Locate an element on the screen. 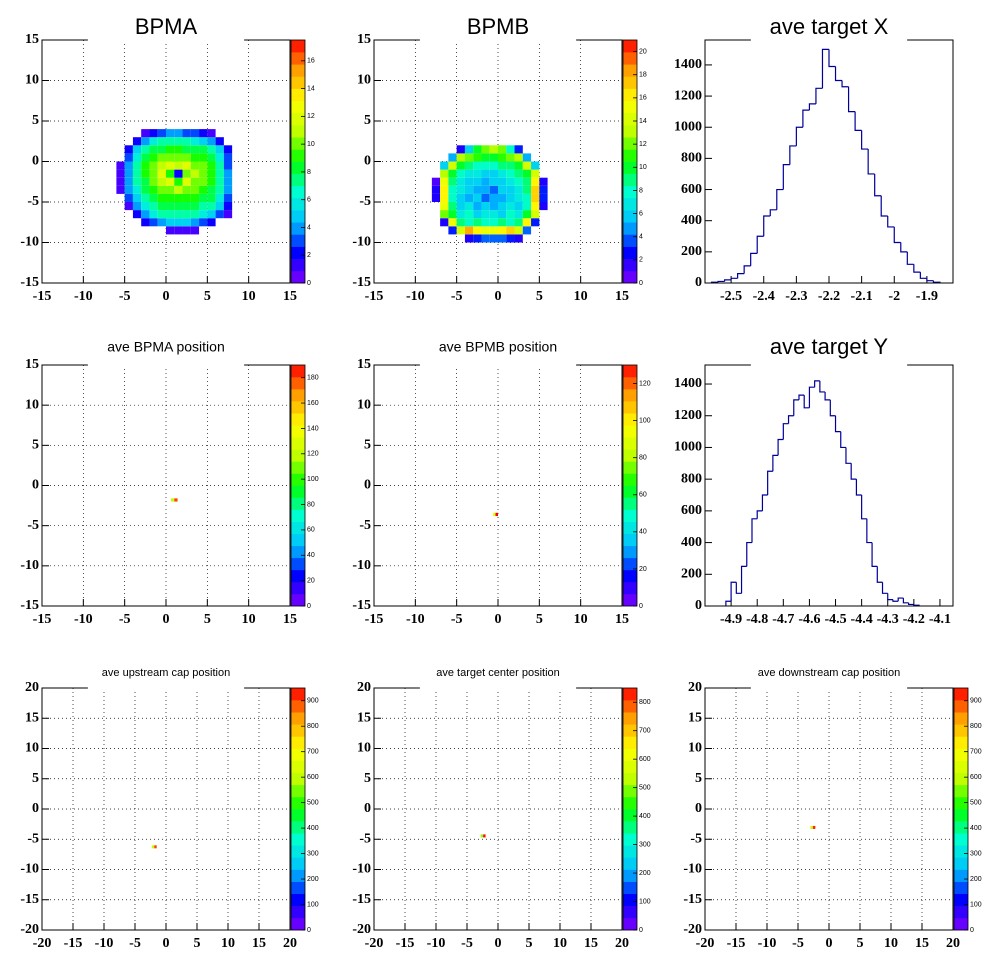 The width and height of the screenshot is (996, 972). z-tick-label: 100 is located at coordinates (313, 904).